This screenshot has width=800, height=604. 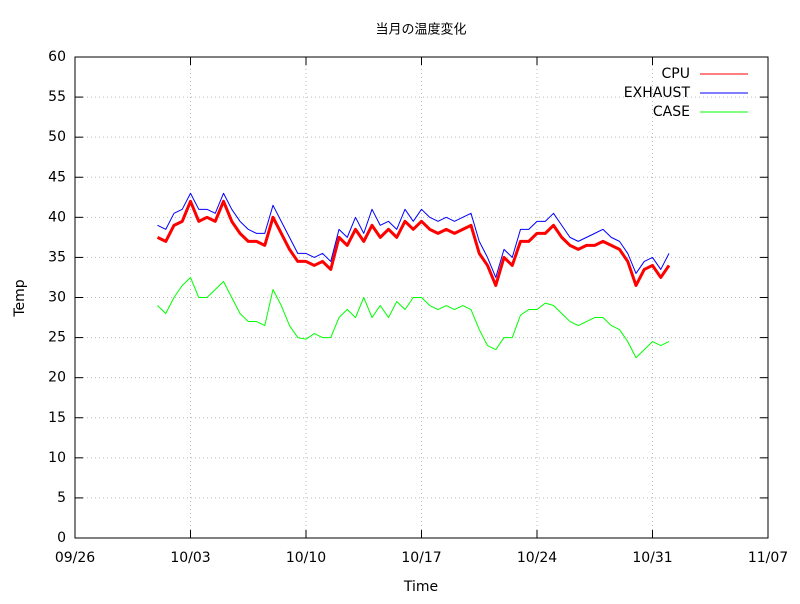 I want to click on y-axis-label: Temp, so click(x=20, y=298).